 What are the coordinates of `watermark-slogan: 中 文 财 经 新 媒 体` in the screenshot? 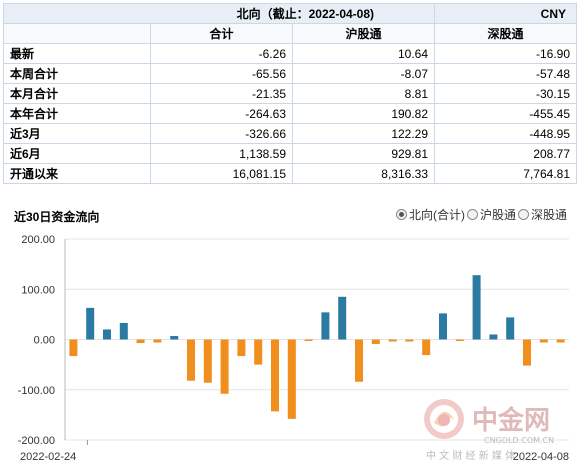 It's located at (470, 455).